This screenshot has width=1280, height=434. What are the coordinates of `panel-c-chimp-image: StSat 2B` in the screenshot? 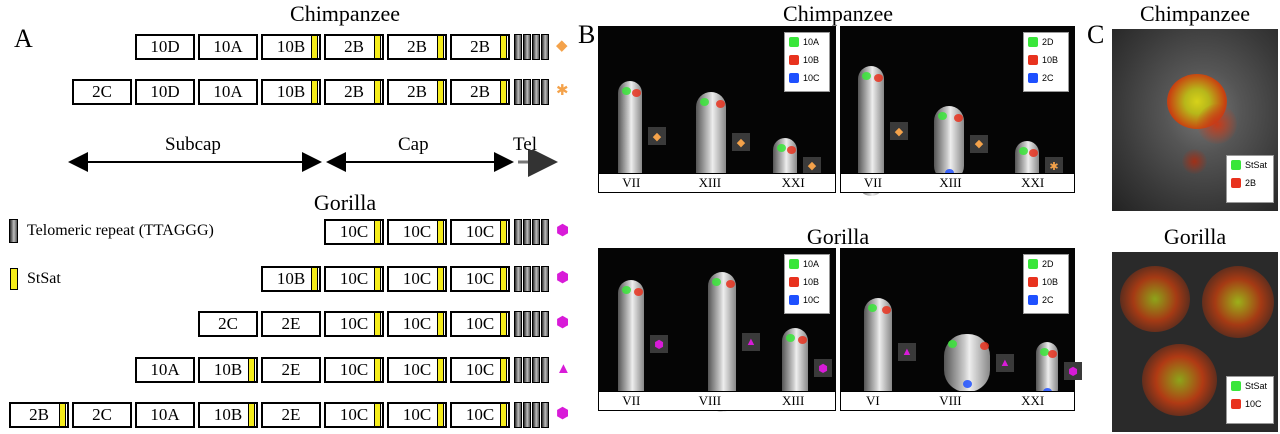 It's located at (1195, 120).